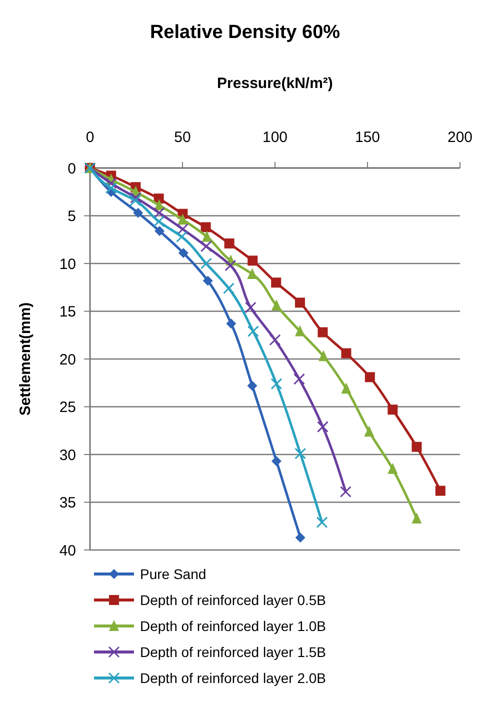  Describe the element at coordinates (275, 83) in the screenshot. I see `x-axis-title: Pressure(kN/m²)` at that location.